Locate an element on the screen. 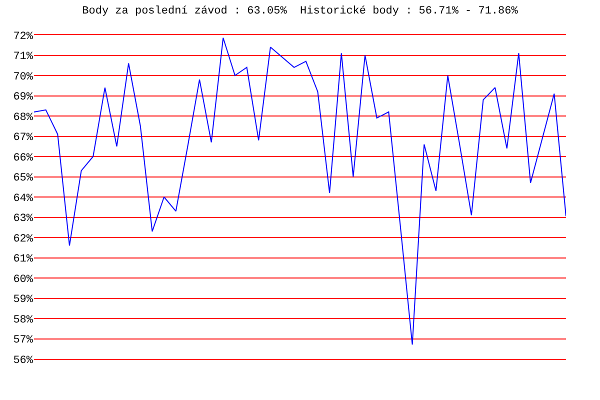 Image resolution: width=600 pixels, height=400 pixels. y-tick-label: 56% is located at coordinates (23, 360).